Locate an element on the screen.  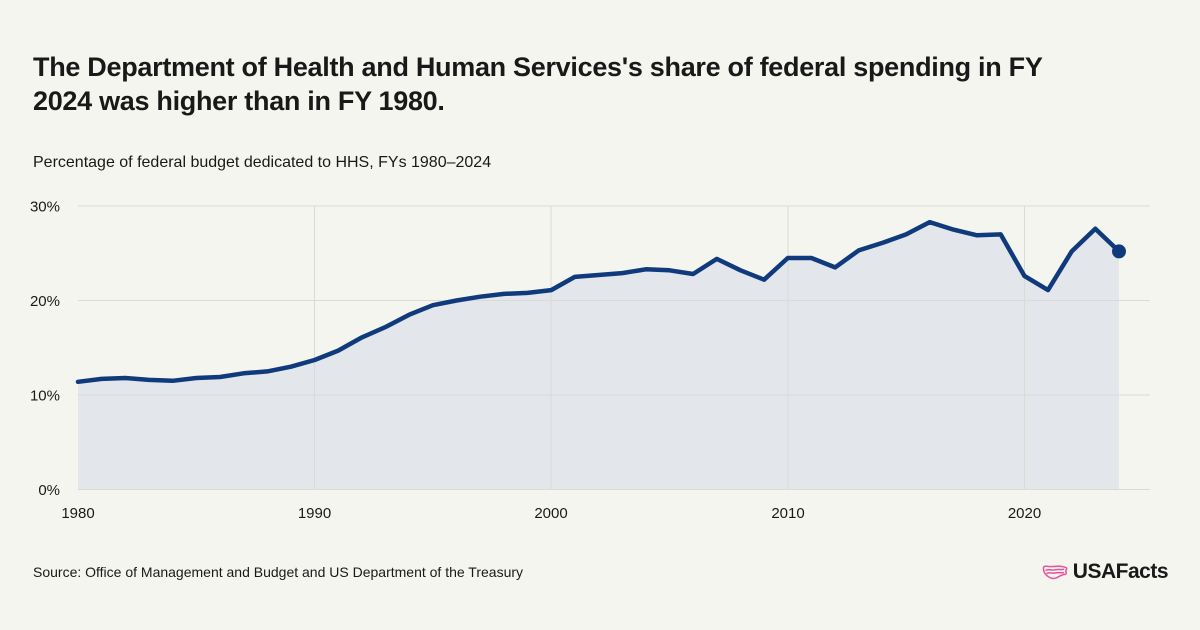
usafacts-wordmark: USAFacts is located at coordinates (1120, 571).